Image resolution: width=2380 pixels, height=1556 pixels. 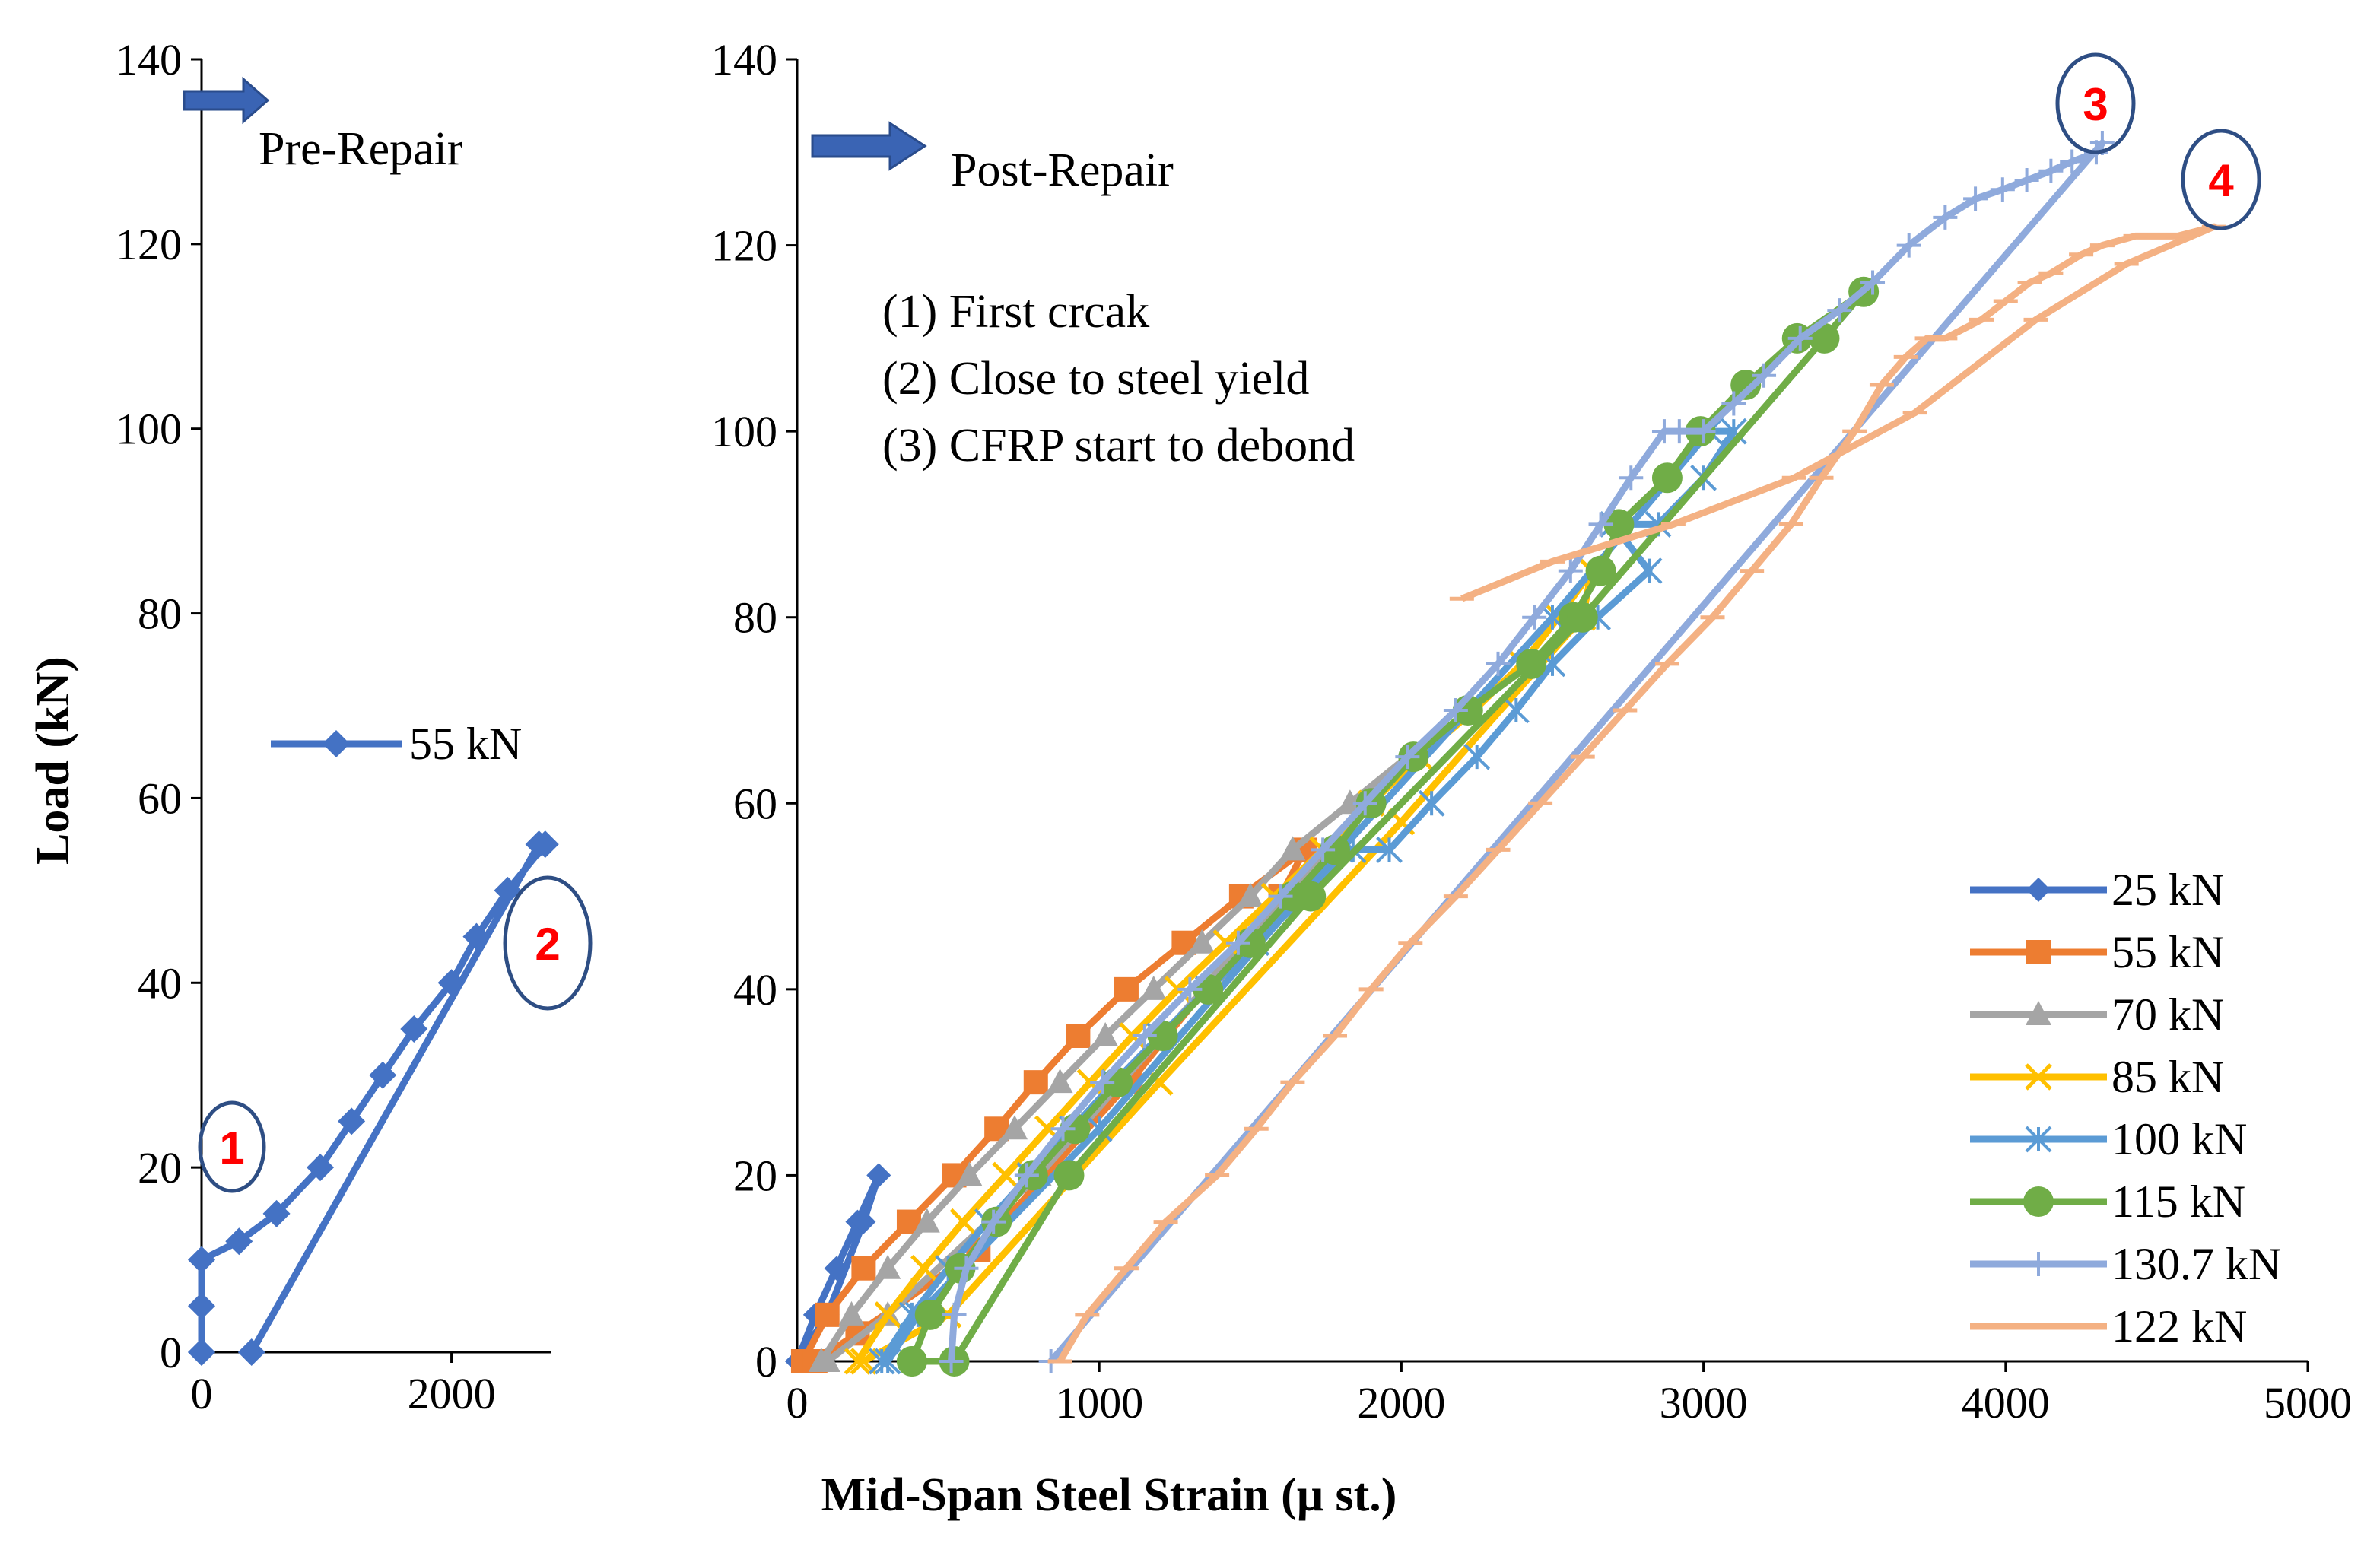 I want to click on pre-repair-arrow-icon, so click(x=226, y=100).